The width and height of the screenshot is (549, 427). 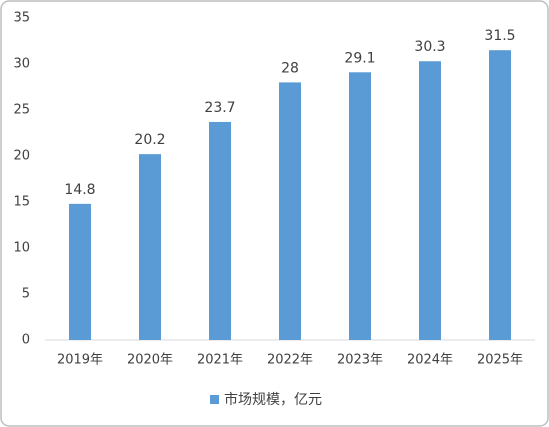 What do you see at coordinates (21, 110) in the screenshot?
I see `y-tick-label: 25` at bounding box center [21, 110].